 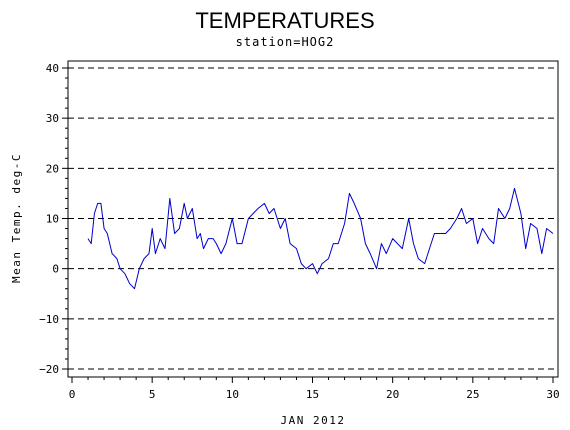 I want to click on y-axis: −20 −10 0 10 20 30 40, so click(x=53, y=219).